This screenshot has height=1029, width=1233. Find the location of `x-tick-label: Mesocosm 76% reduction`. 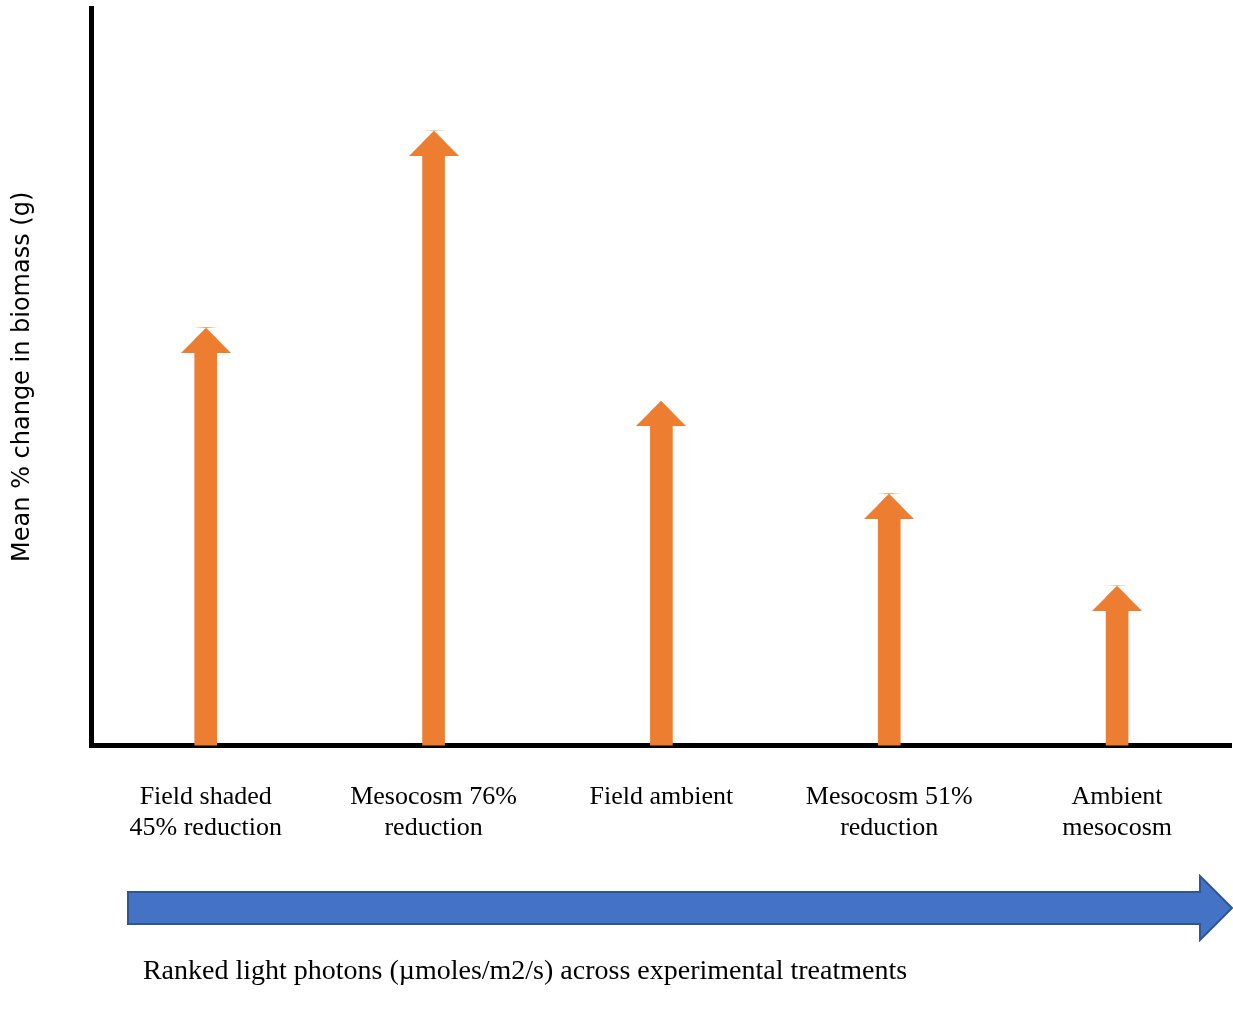

x-tick-label: Mesocosm 76% reduction is located at coordinates (433, 811).